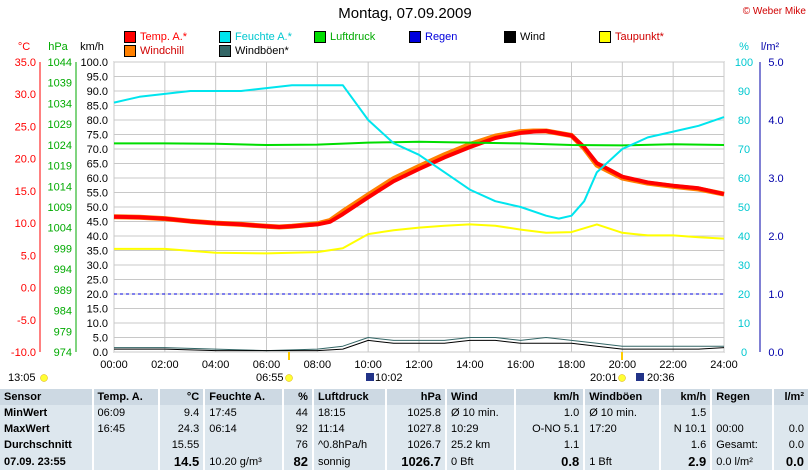  What do you see at coordinates (97, 208) in the screenshot?
I see `wind-tick-label: 50.0` at bounding box center [97, 208].